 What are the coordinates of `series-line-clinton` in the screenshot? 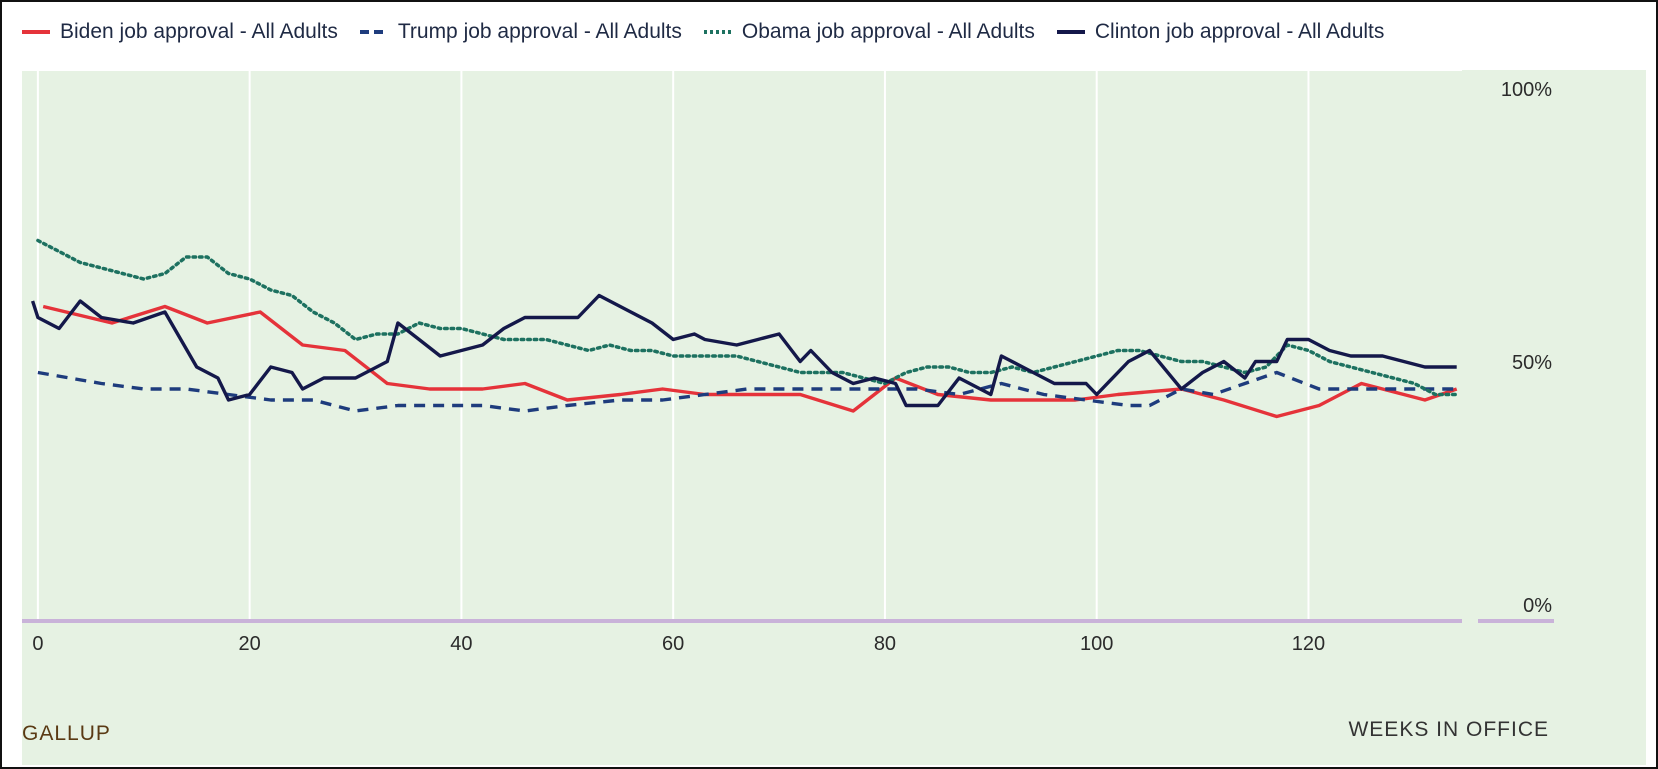 It's located at (743, 350).